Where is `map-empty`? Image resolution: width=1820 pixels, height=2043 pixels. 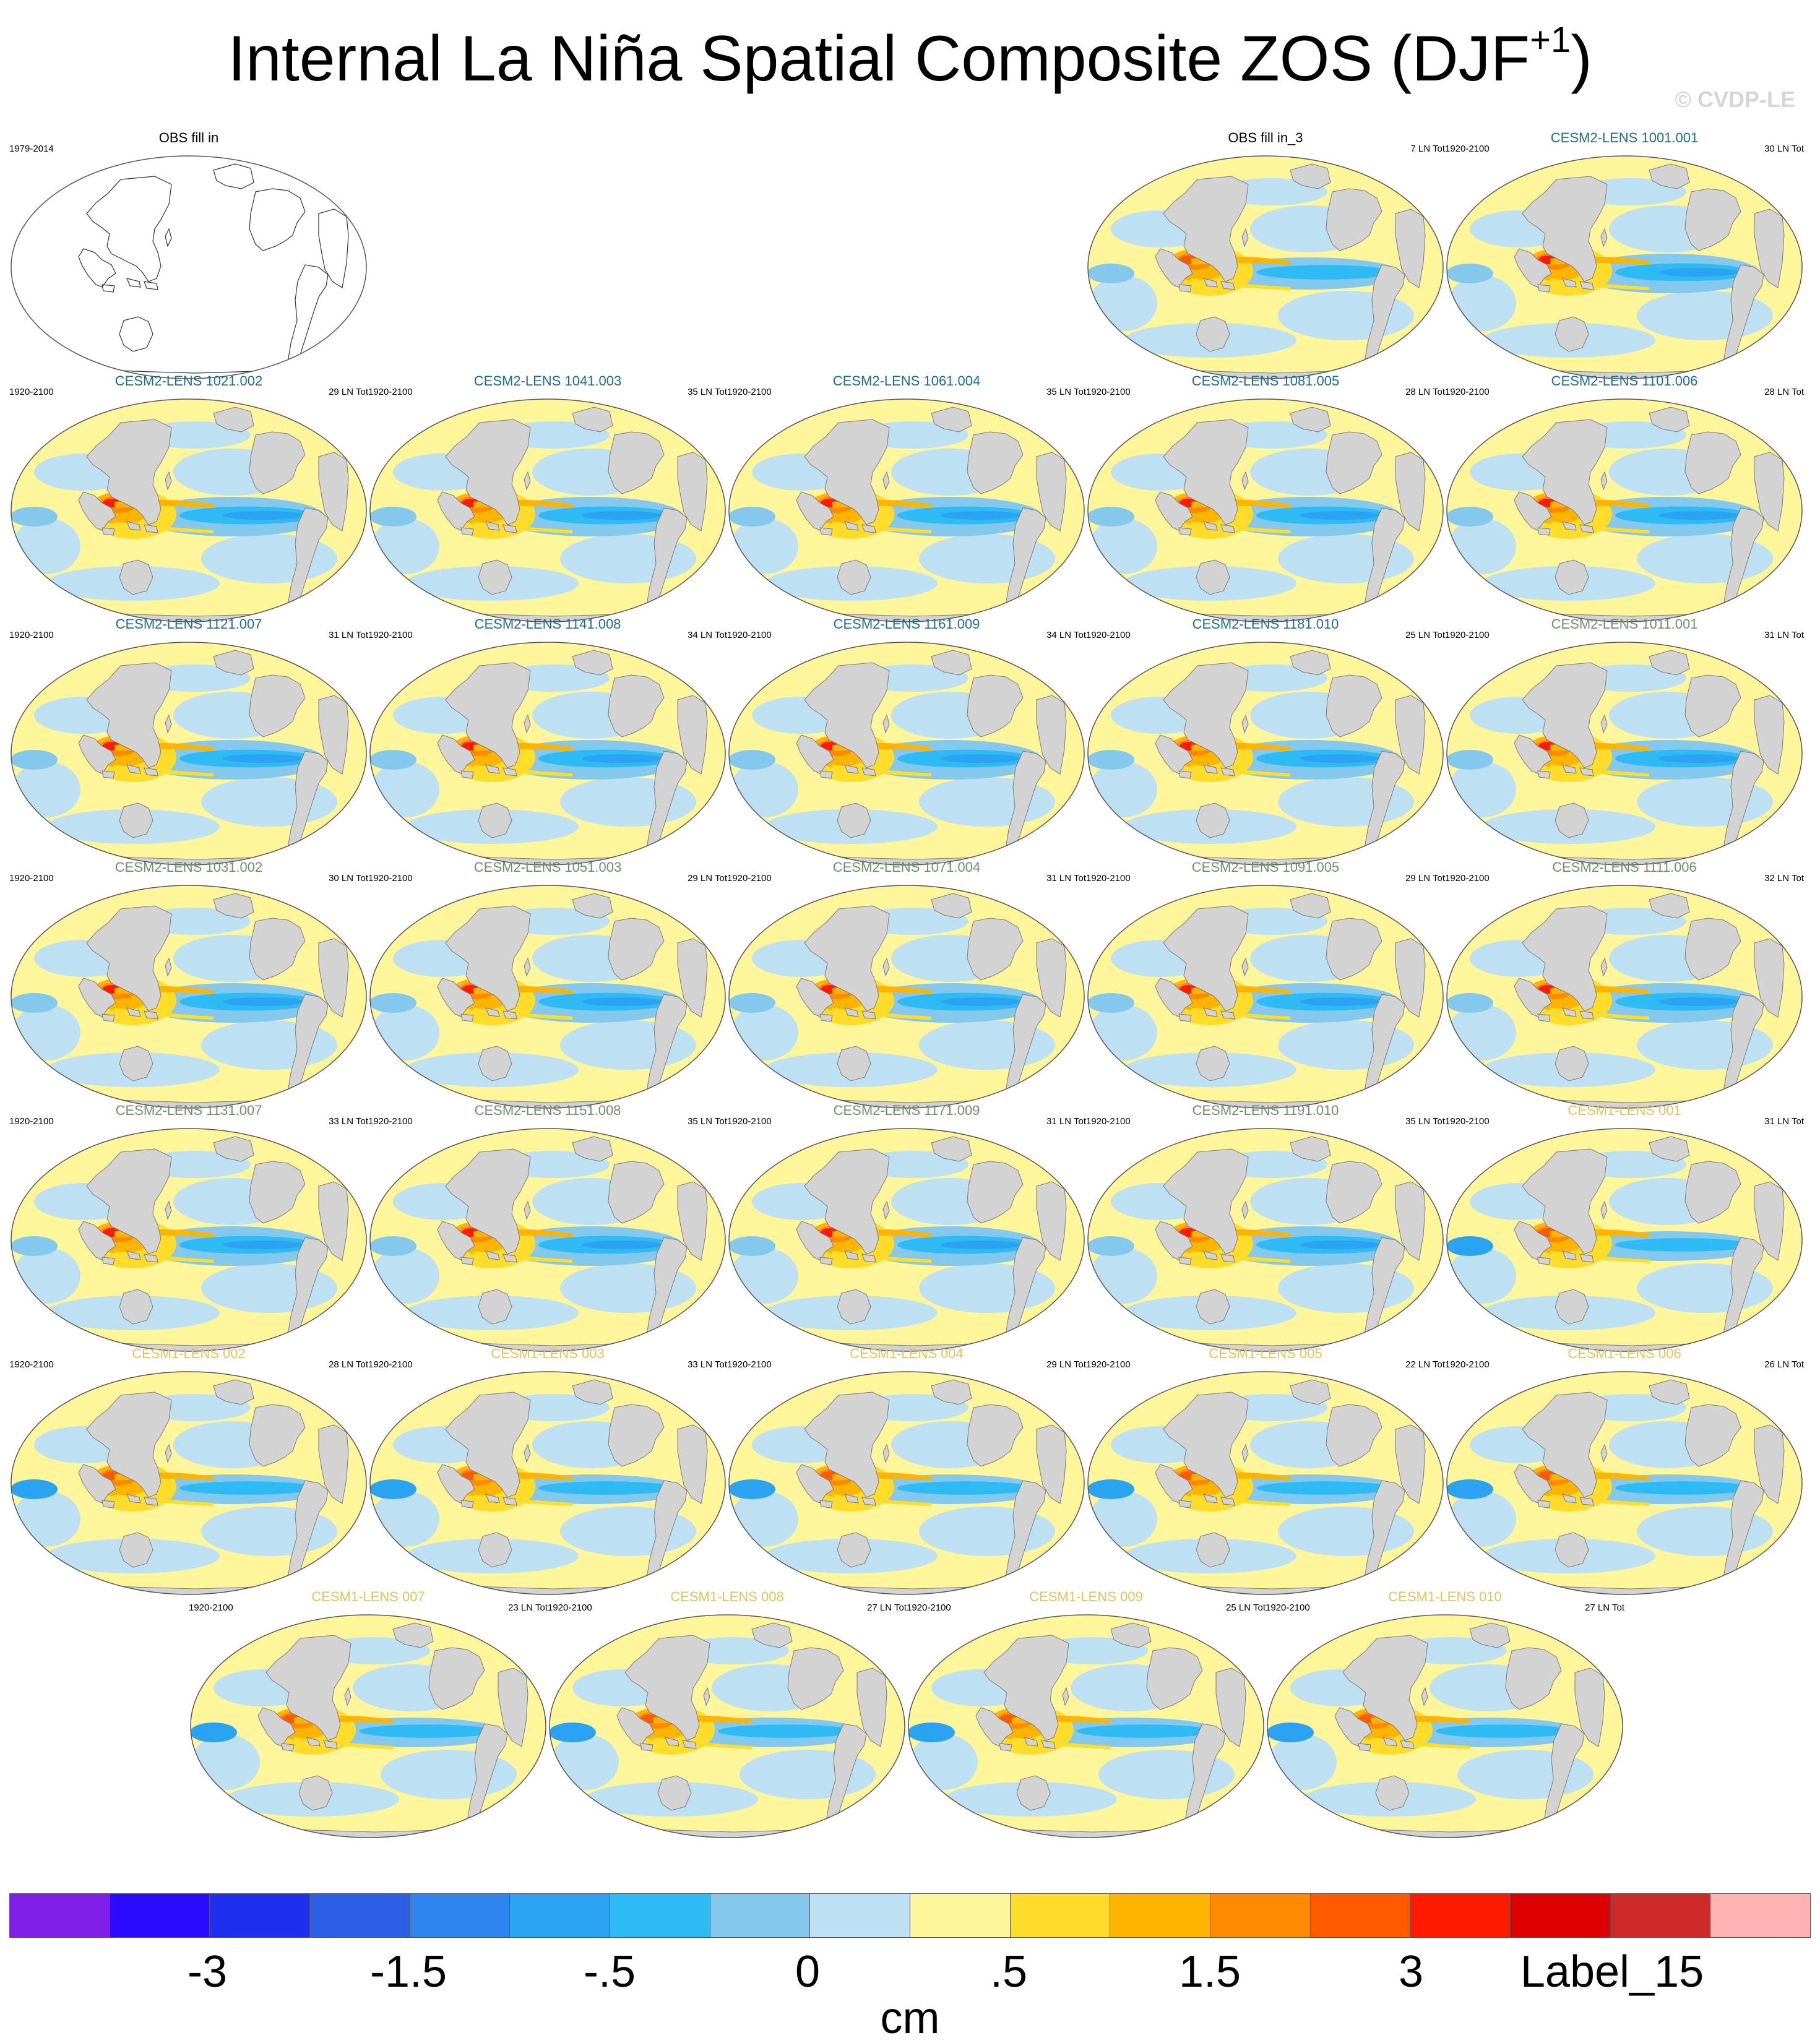
map-empty is located at coordinates (189, 267).